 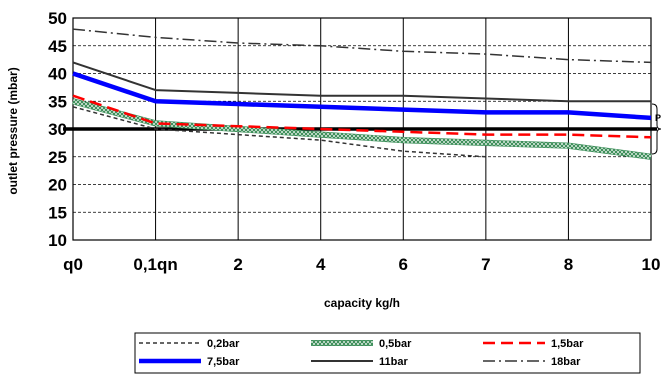 I want to click on y-tick-label: 45, so click(x=57, y=46).